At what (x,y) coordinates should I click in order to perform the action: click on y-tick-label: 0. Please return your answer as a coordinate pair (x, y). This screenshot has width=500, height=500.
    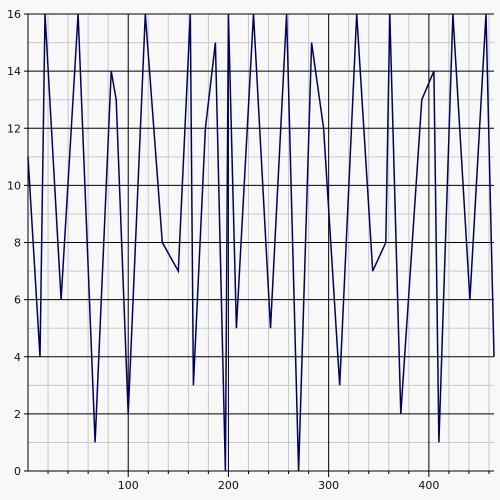
    Looking at the image, I should click on (17, 471).